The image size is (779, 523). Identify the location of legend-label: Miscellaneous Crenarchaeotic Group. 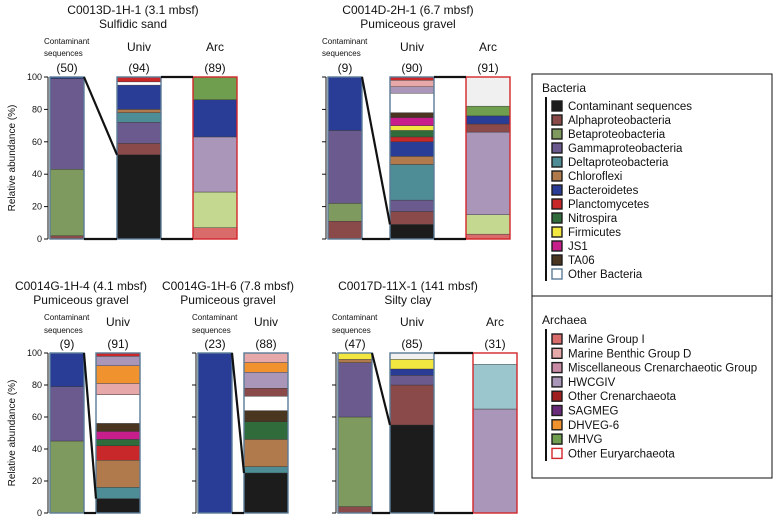
(662, 369).